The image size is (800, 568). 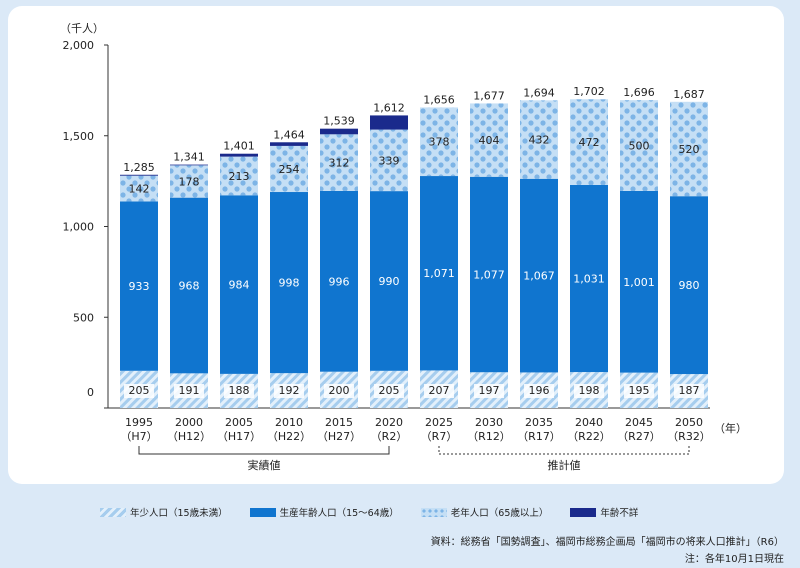 What do you see at coordinates (589, 422) in the screenshot?
I see `x-tick-label-year: 2040` at bounding box center [589, 422].